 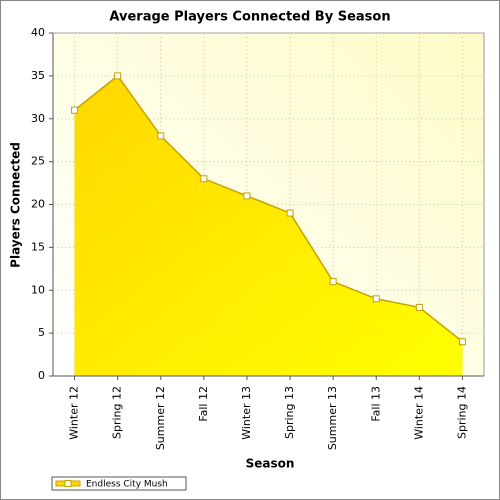 I want to click on y-tick-label: 30, so click(x=38, y=118).